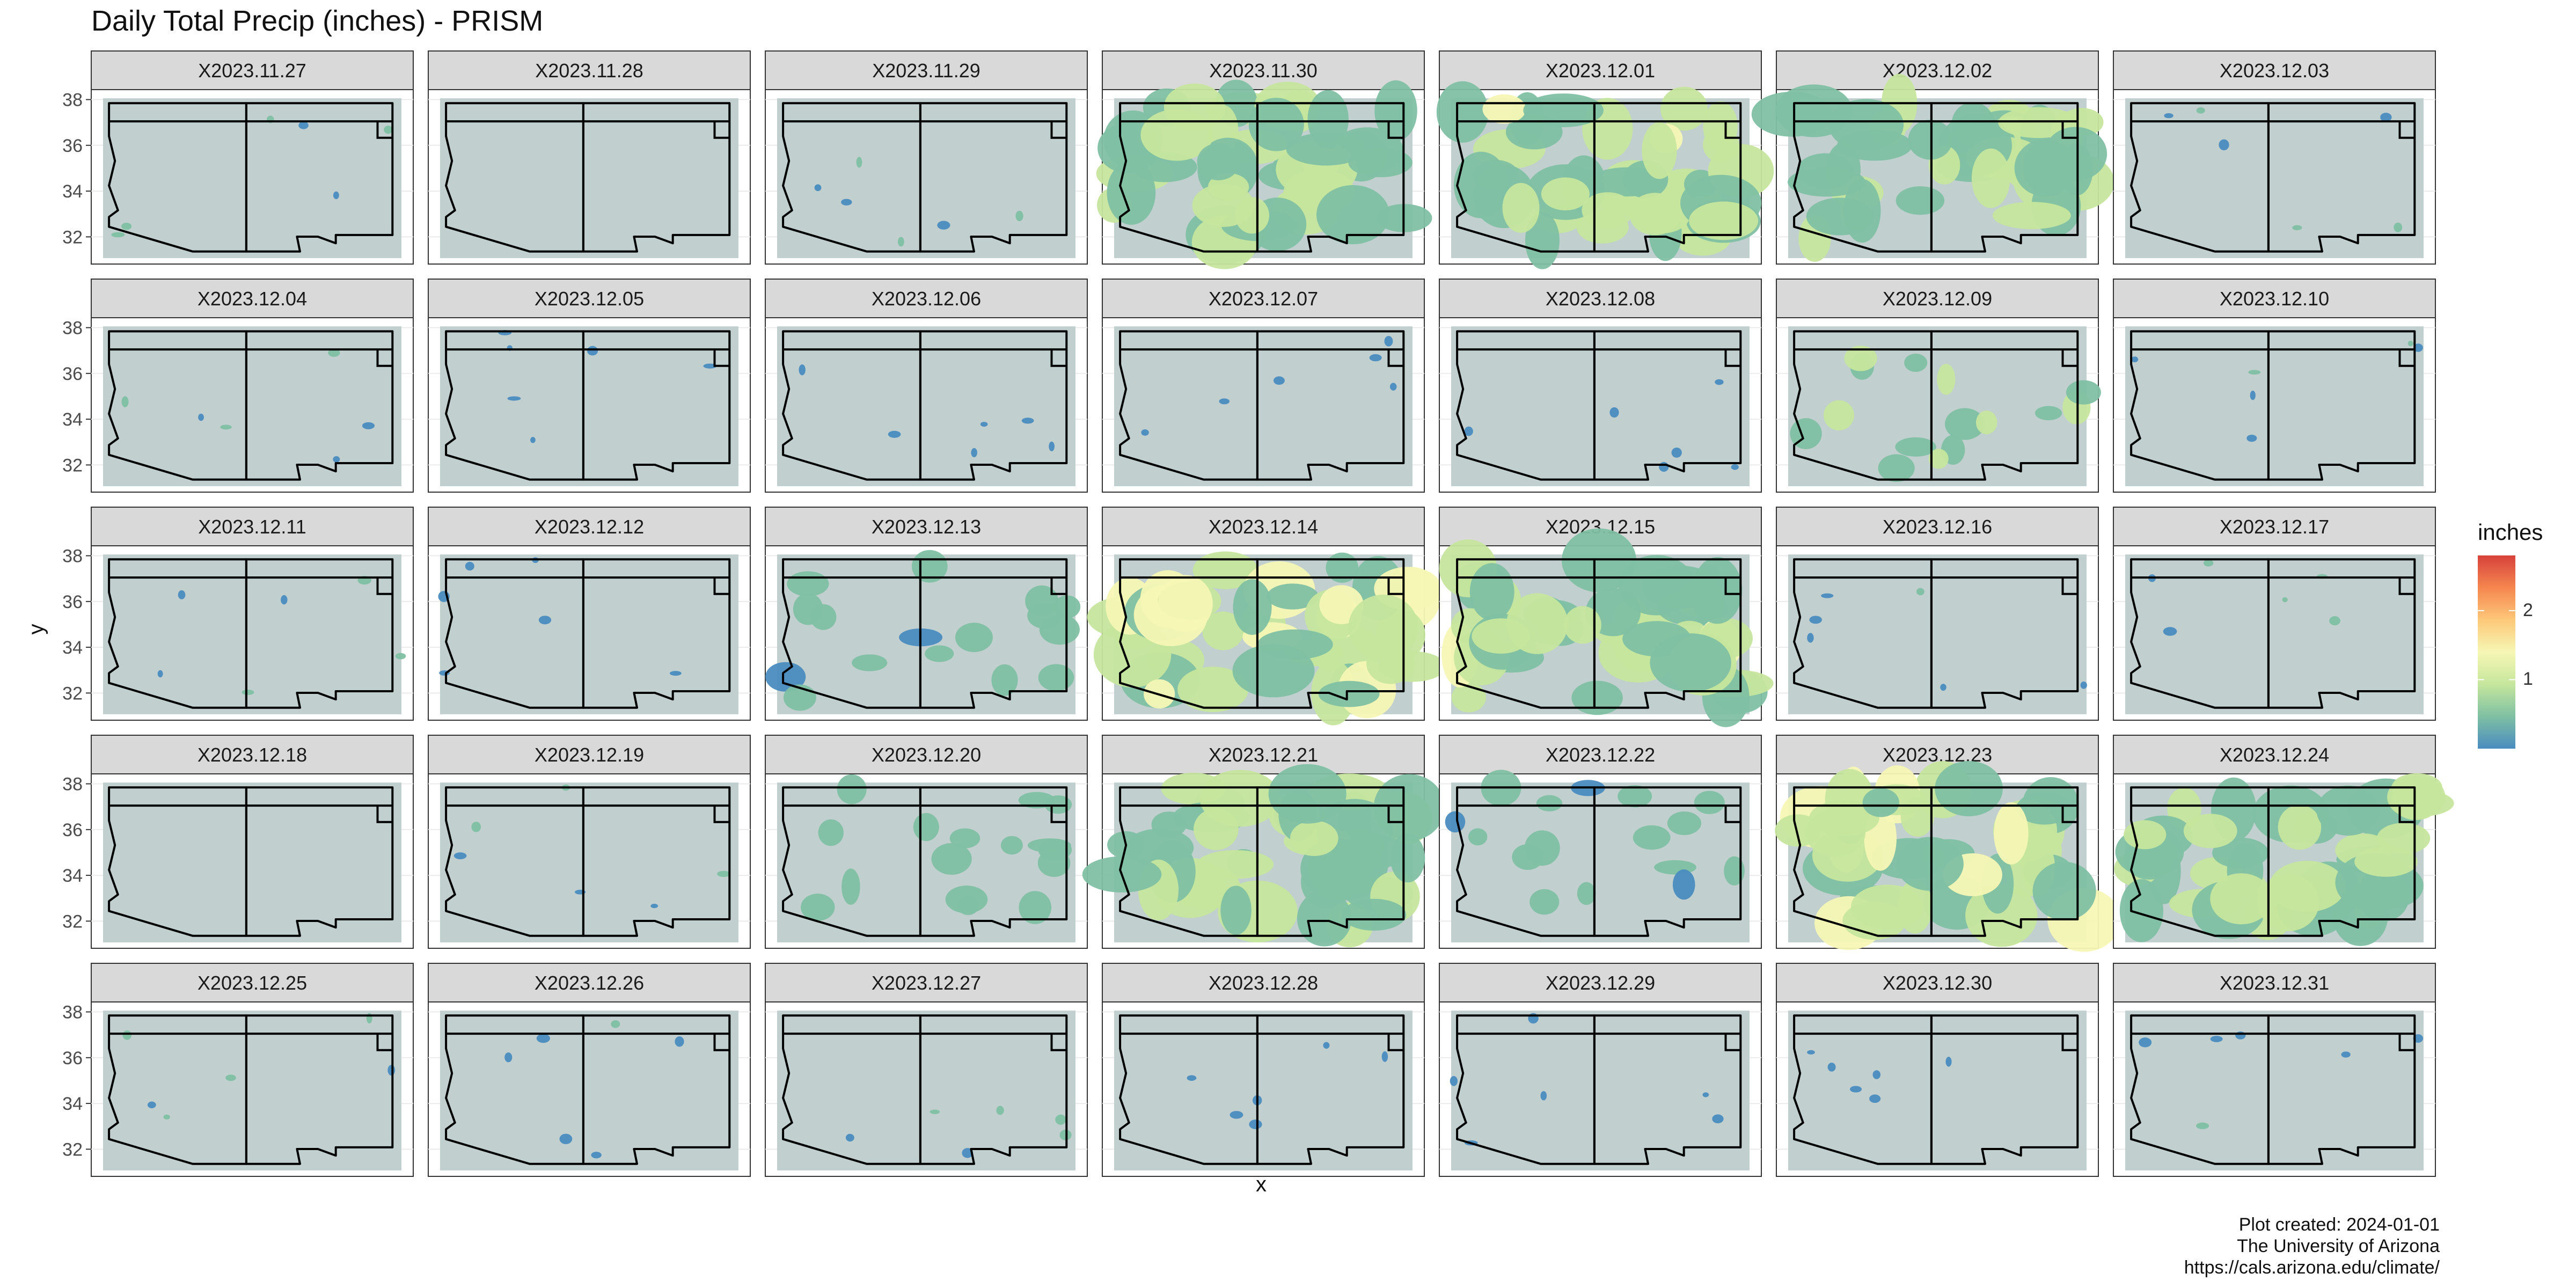 Image resolution: width=2576 pixels, height=1288 pixels. Describe the element at coordinates (72, 237) in the screenshot. I see `y-tick-label: 32` at that location.